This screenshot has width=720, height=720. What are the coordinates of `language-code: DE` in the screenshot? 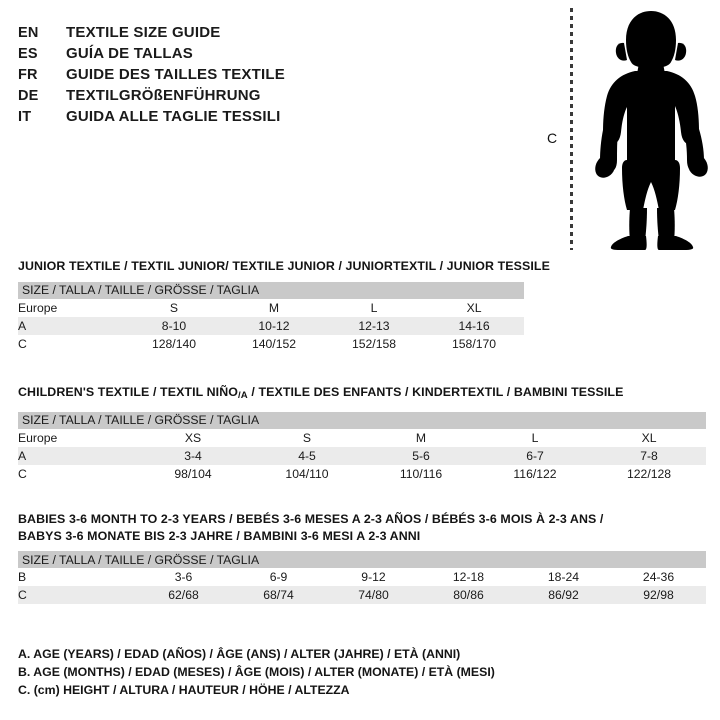 It's located at (28, 96).